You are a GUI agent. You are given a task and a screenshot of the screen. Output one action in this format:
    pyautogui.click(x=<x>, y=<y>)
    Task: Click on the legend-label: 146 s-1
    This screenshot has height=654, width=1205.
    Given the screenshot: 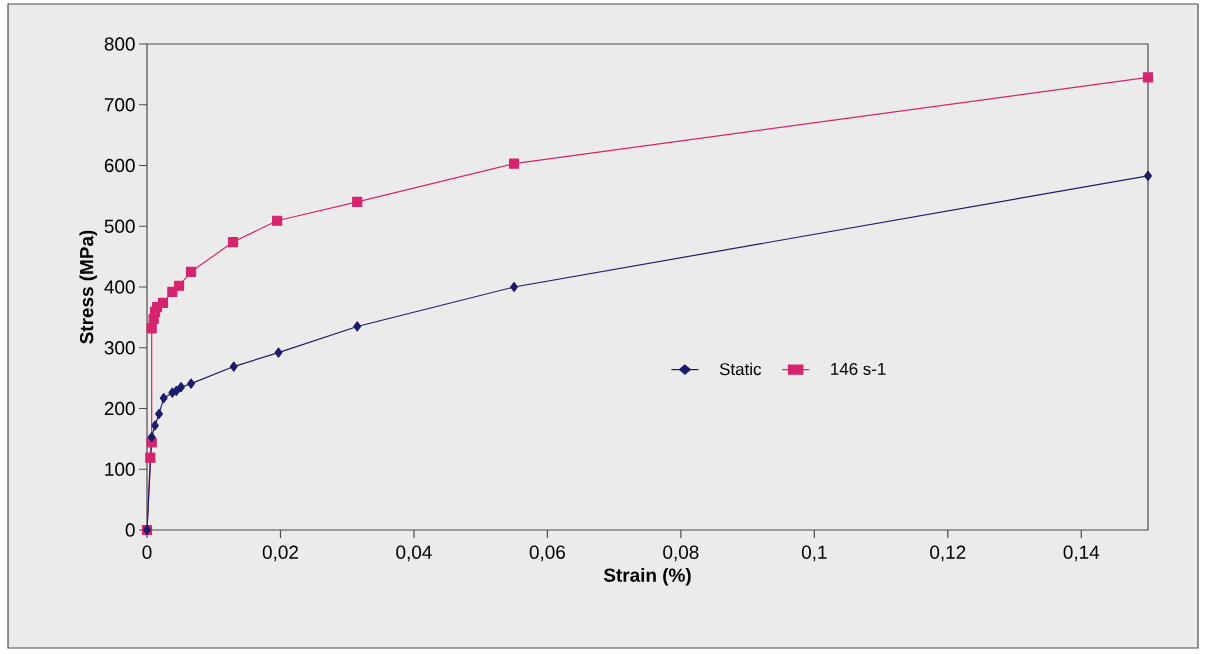 What is the action you would take?
    pyautogui.click(x=858, y=368)
    